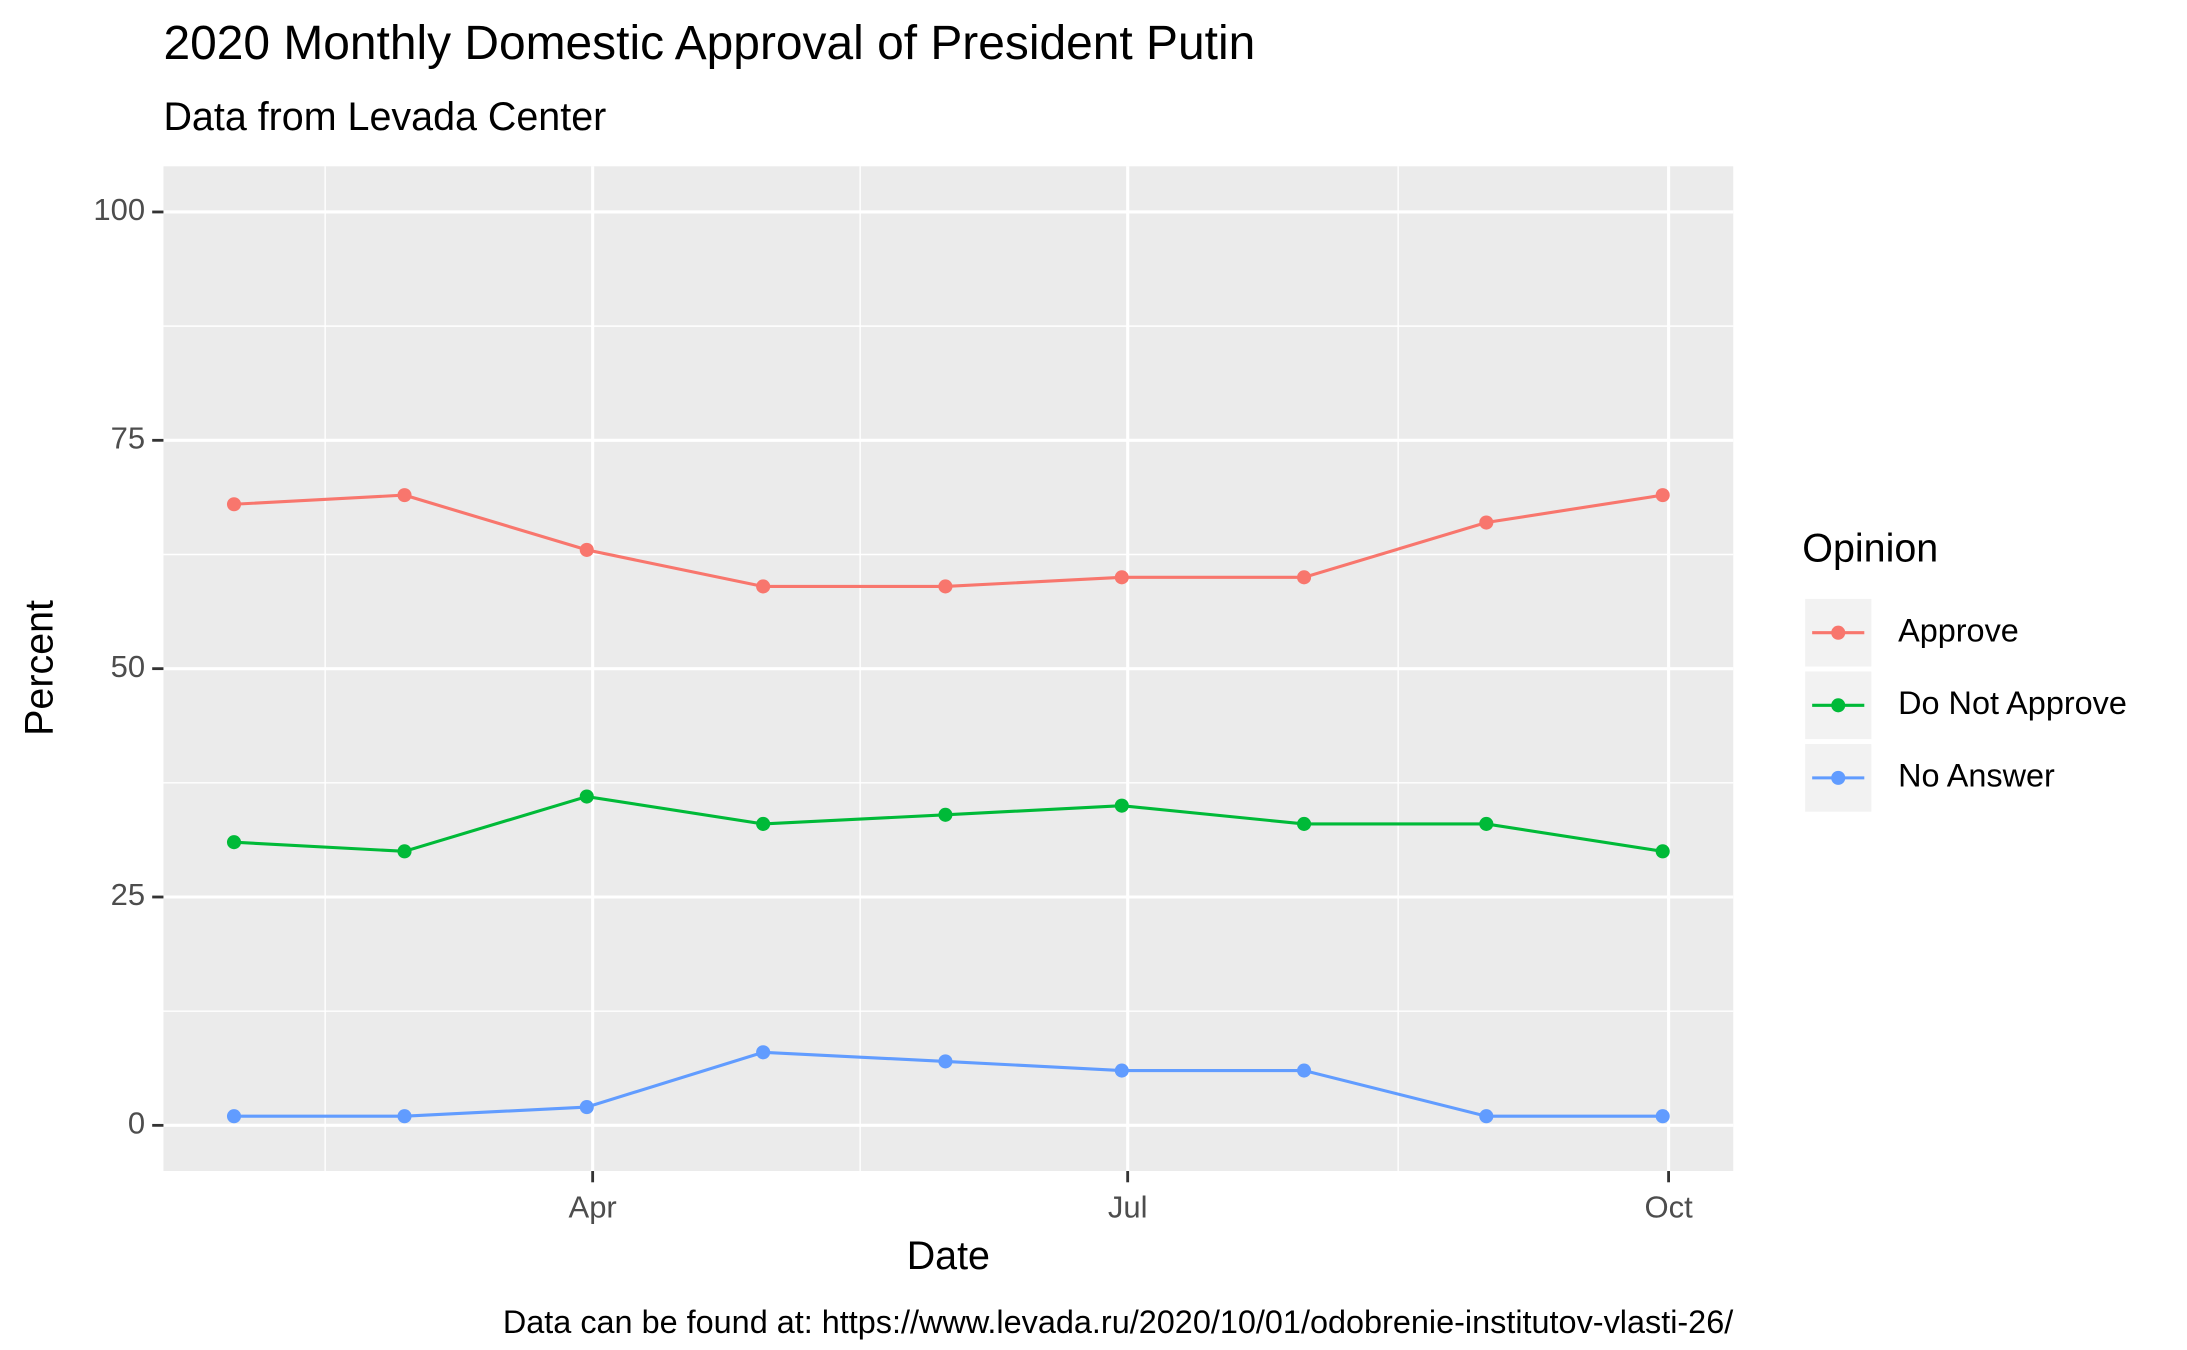 The width and height of the screenshot is (2187, 1350). What do you see at coordinates (1958, 630) in the screenshot?
I see `legend-label: Approve` at bounding box center [1958, 630].